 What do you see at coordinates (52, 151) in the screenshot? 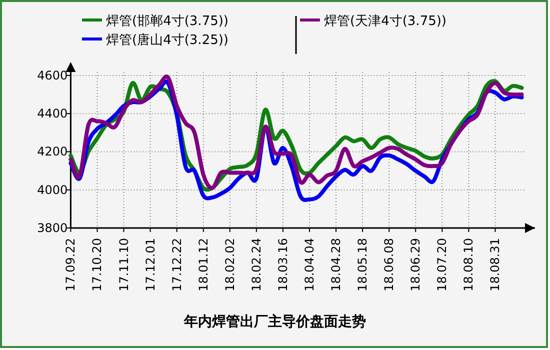
I see `y-tick-label: 4200` at bounding box center [52, 151].